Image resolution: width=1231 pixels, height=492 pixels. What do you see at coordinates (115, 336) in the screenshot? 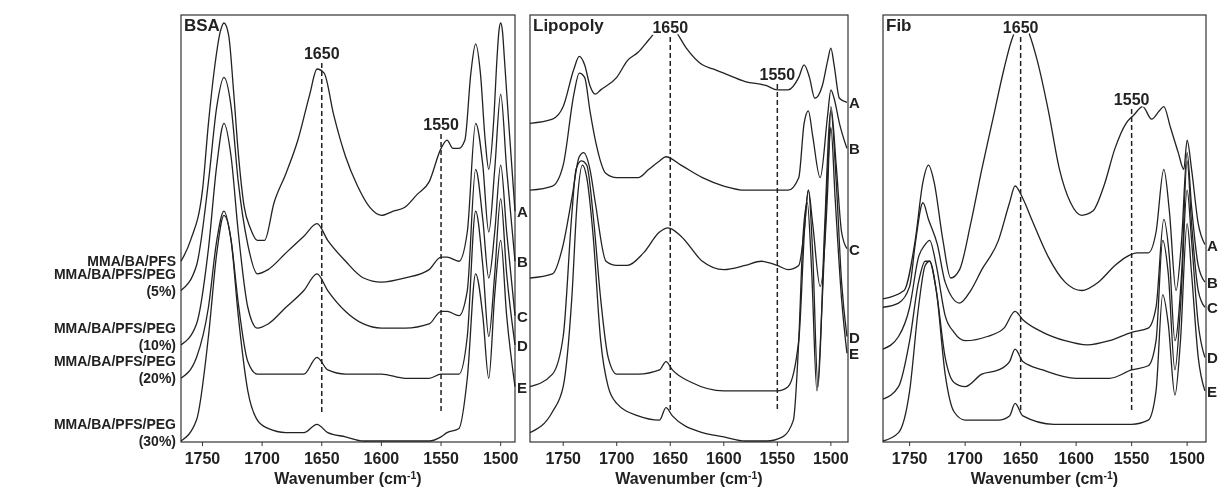
I see `text: MMA/BA/PFS/PEG (10%)` at bounding box center [115, 336].